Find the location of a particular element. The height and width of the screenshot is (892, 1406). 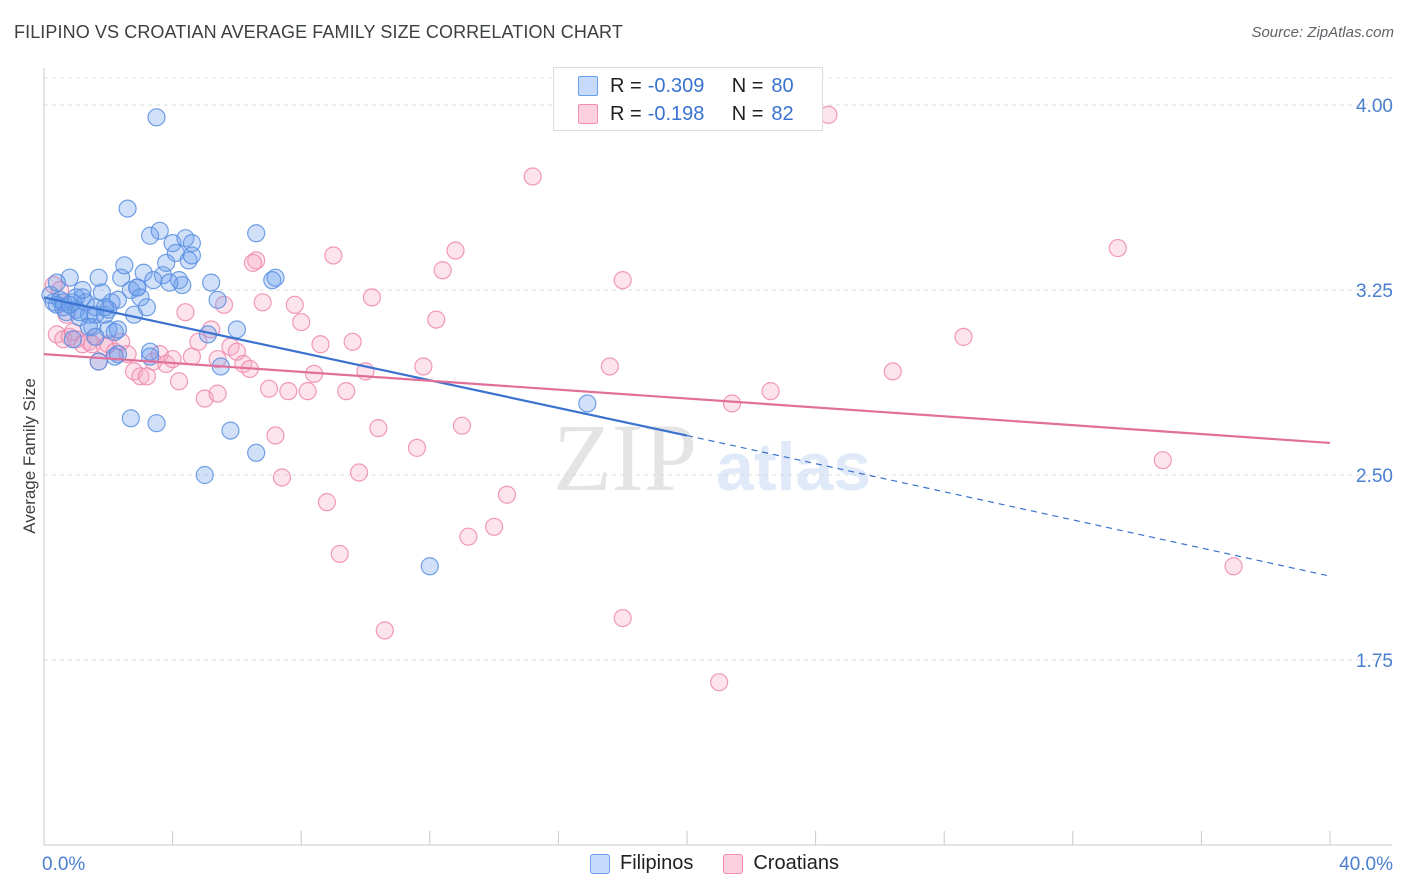

correlation-legend: R = -0.309 N = 80 R = -0.198 N = 82 is located at coordinates (688, 99).